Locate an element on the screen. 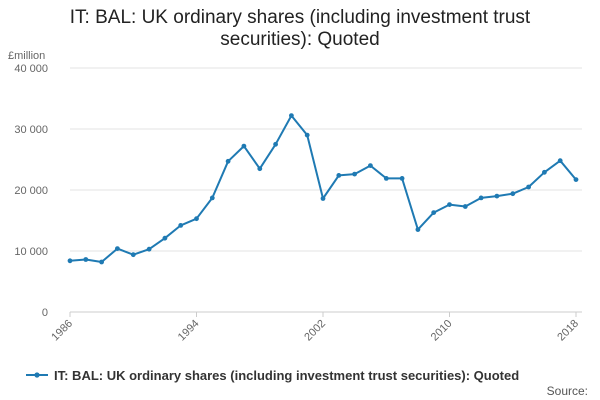 The width and height of the screenshot is (600, 400). y-axis-ticks: 0 10 000 20 000 30 000 40 000 is located at coordinates (31, 191).